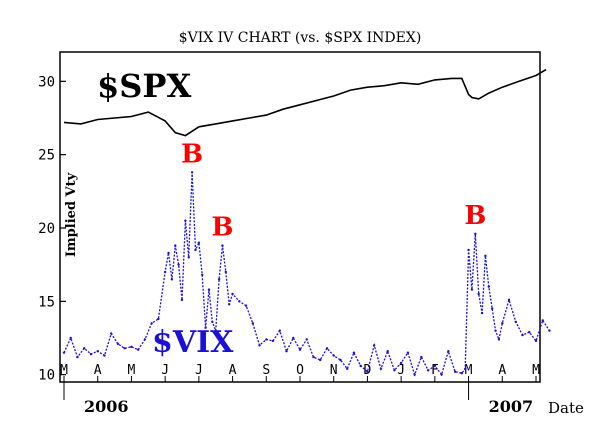 Image resolution: width=595 pixels, height=446 pixels. Describe the element at coordinates (199, 370) in the screenshot. I see `x-month-label: J` at that location.